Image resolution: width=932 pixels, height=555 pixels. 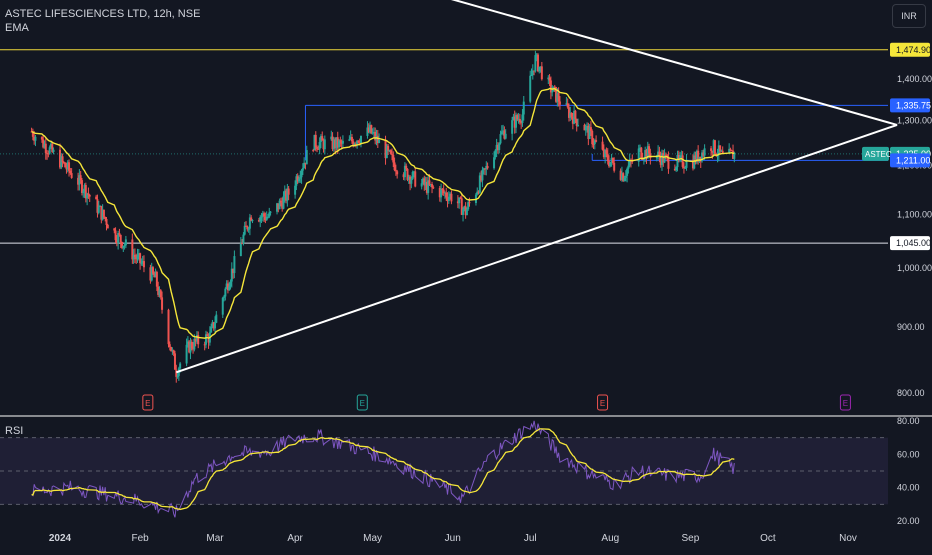 I want to click on price-tag: 1,474.90, so click(x=910, y=49).